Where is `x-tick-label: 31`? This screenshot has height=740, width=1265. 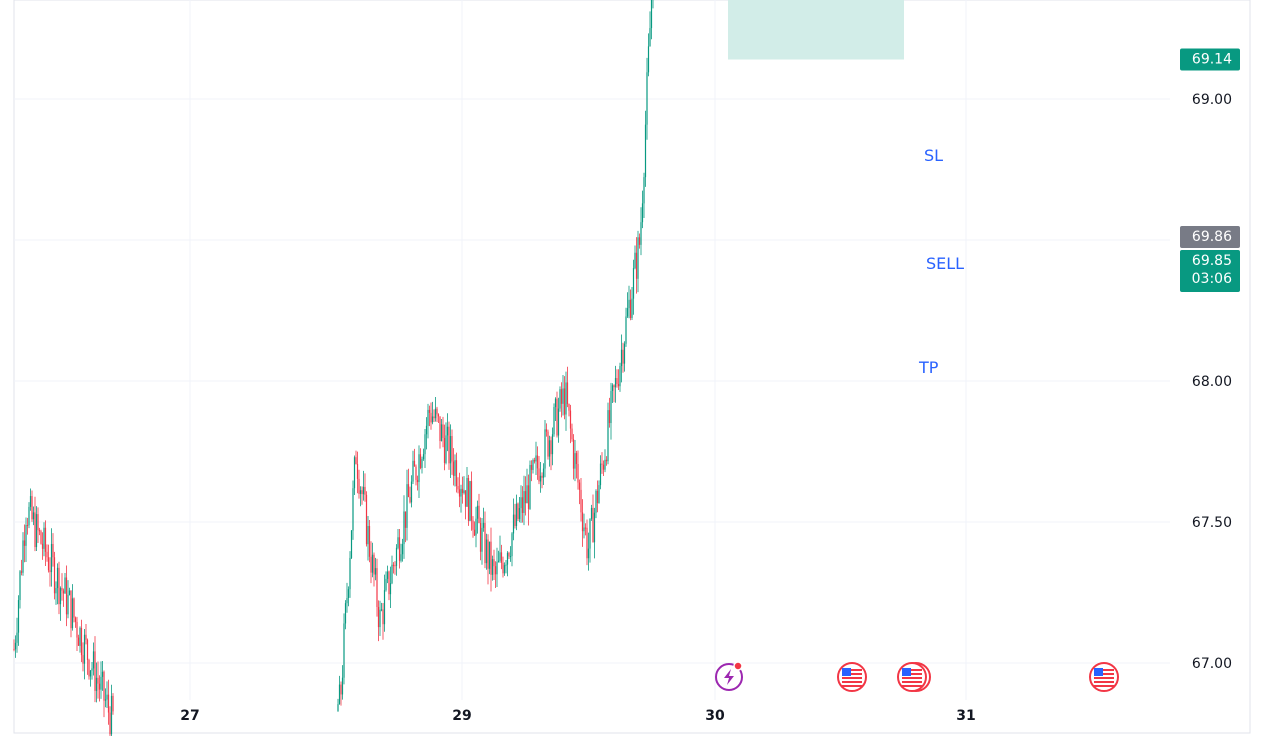 x-tick-label: 31 is located at coordinates (965, 716).